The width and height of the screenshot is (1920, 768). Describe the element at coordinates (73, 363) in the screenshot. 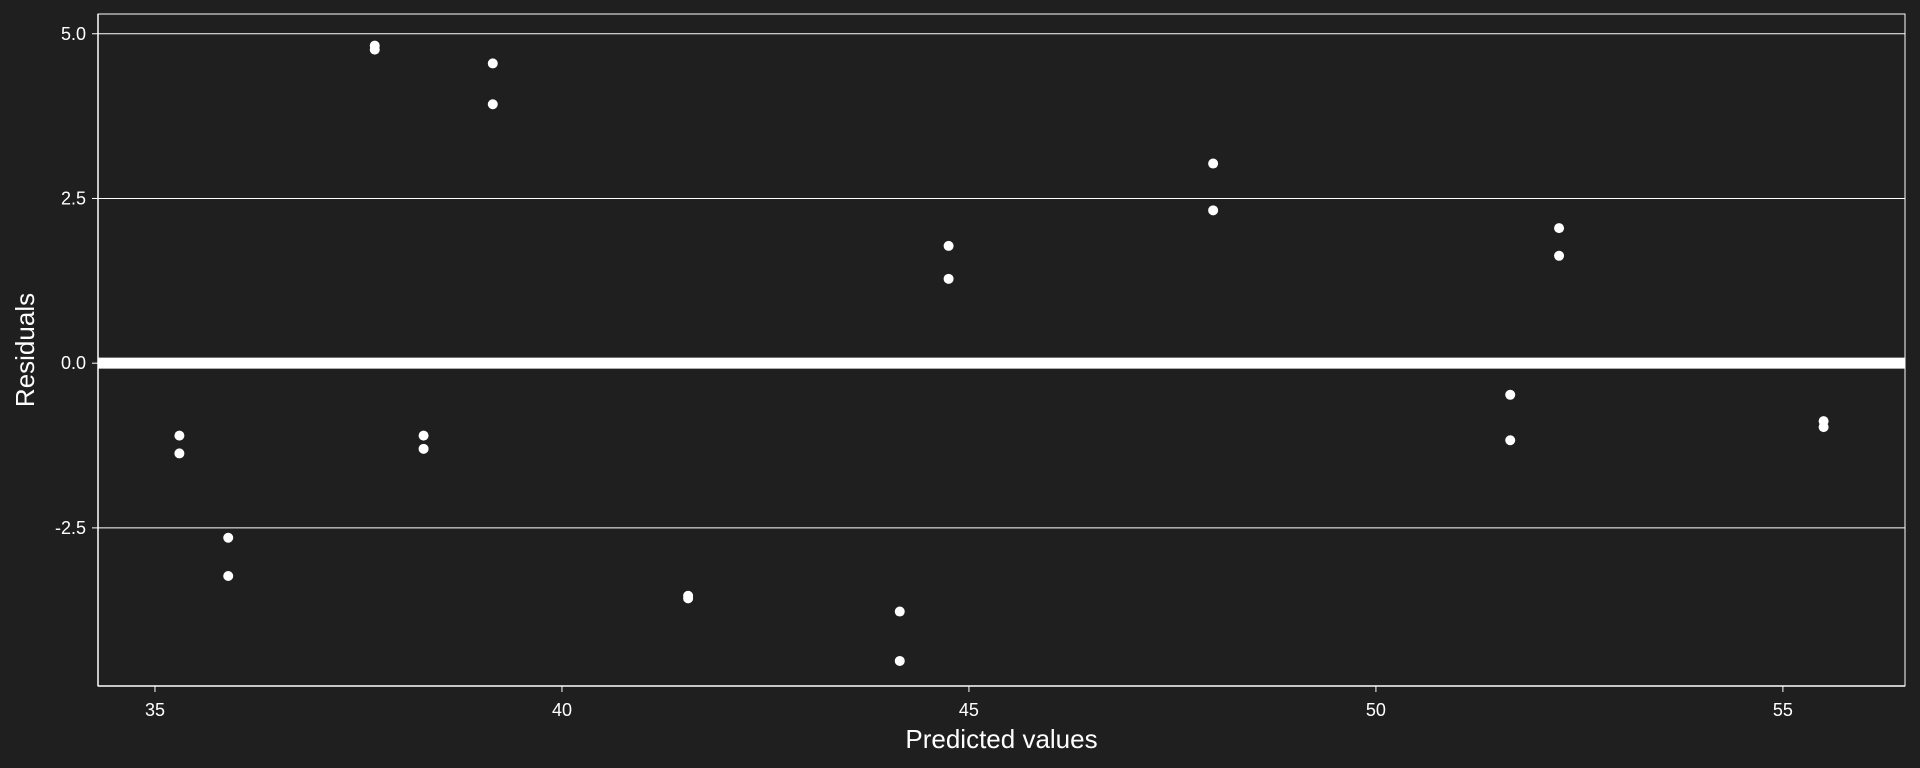

I see `y-tick-label-2: 0.0` at that location.